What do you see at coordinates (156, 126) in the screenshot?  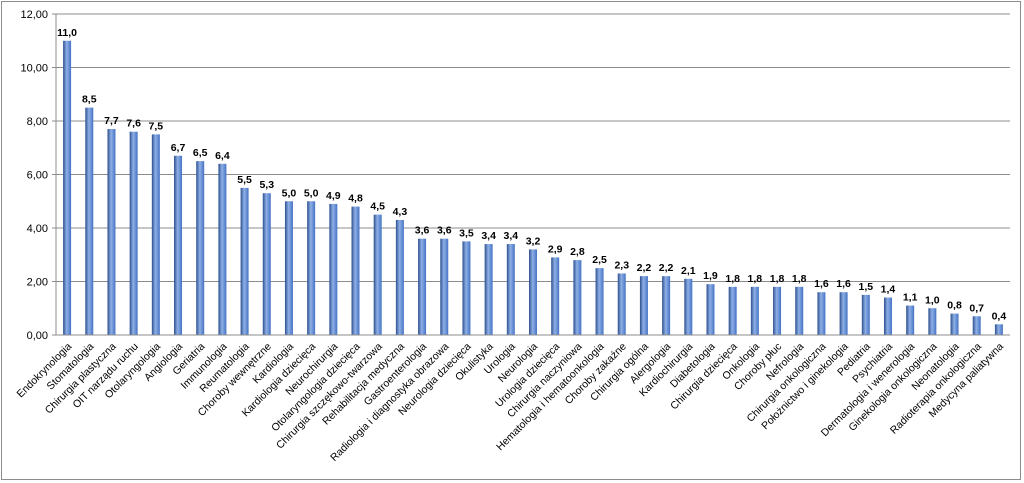 I see `data-label: 7,5` at bounding box center [156, 126].